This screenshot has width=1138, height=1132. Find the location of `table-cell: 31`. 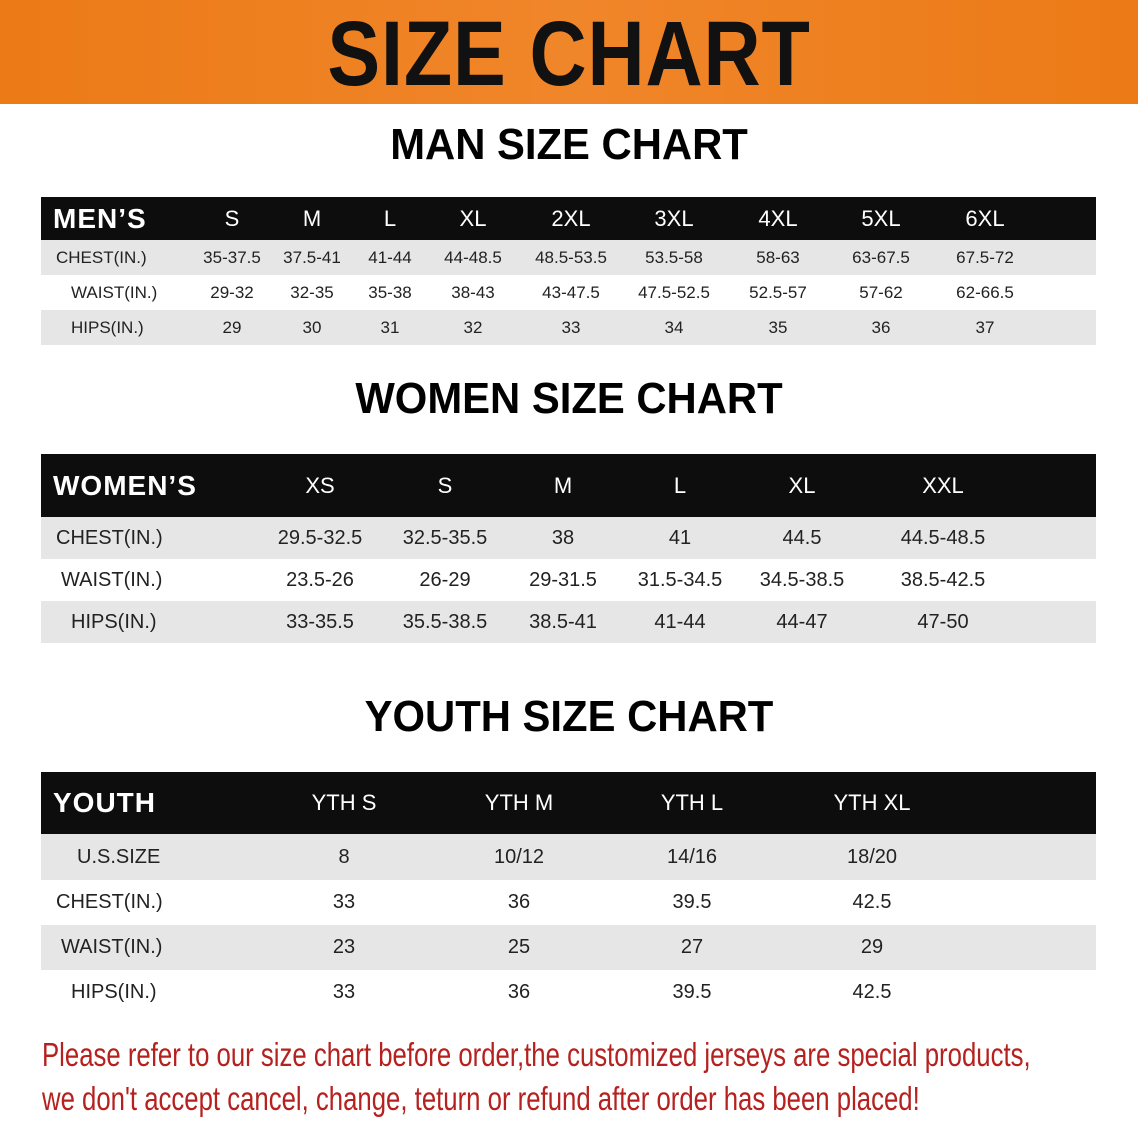

table-cell: 31 is located at coordinates (390, 327).